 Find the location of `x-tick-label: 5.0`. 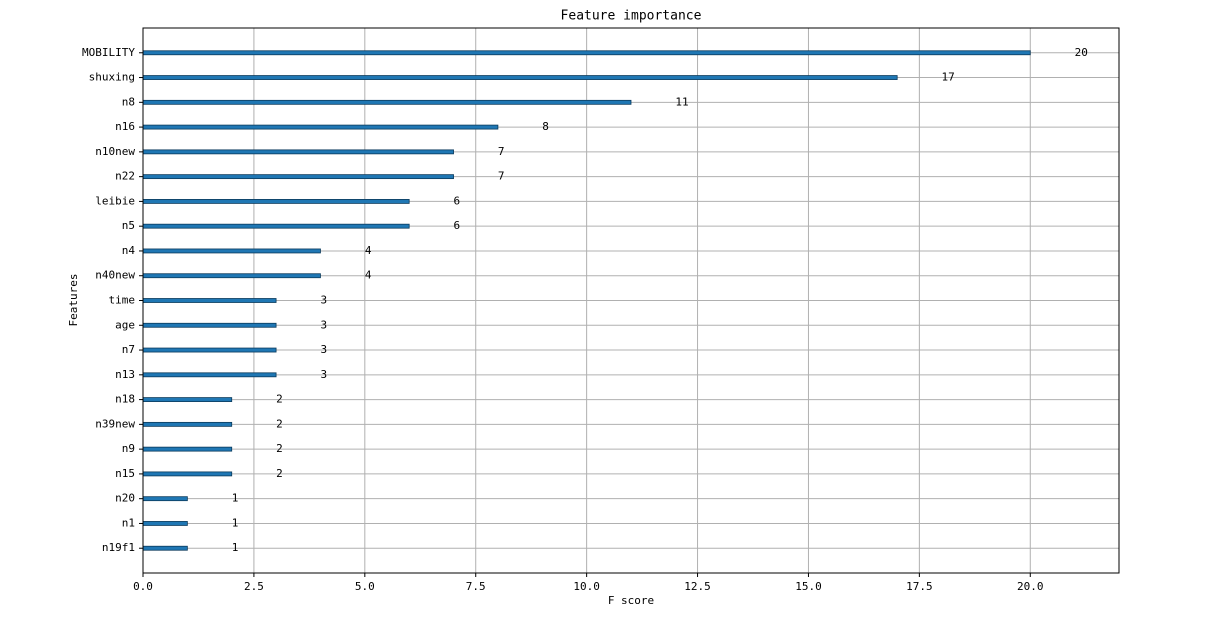

x-tick-label: 5.0 is located at coordinates (365, 586).